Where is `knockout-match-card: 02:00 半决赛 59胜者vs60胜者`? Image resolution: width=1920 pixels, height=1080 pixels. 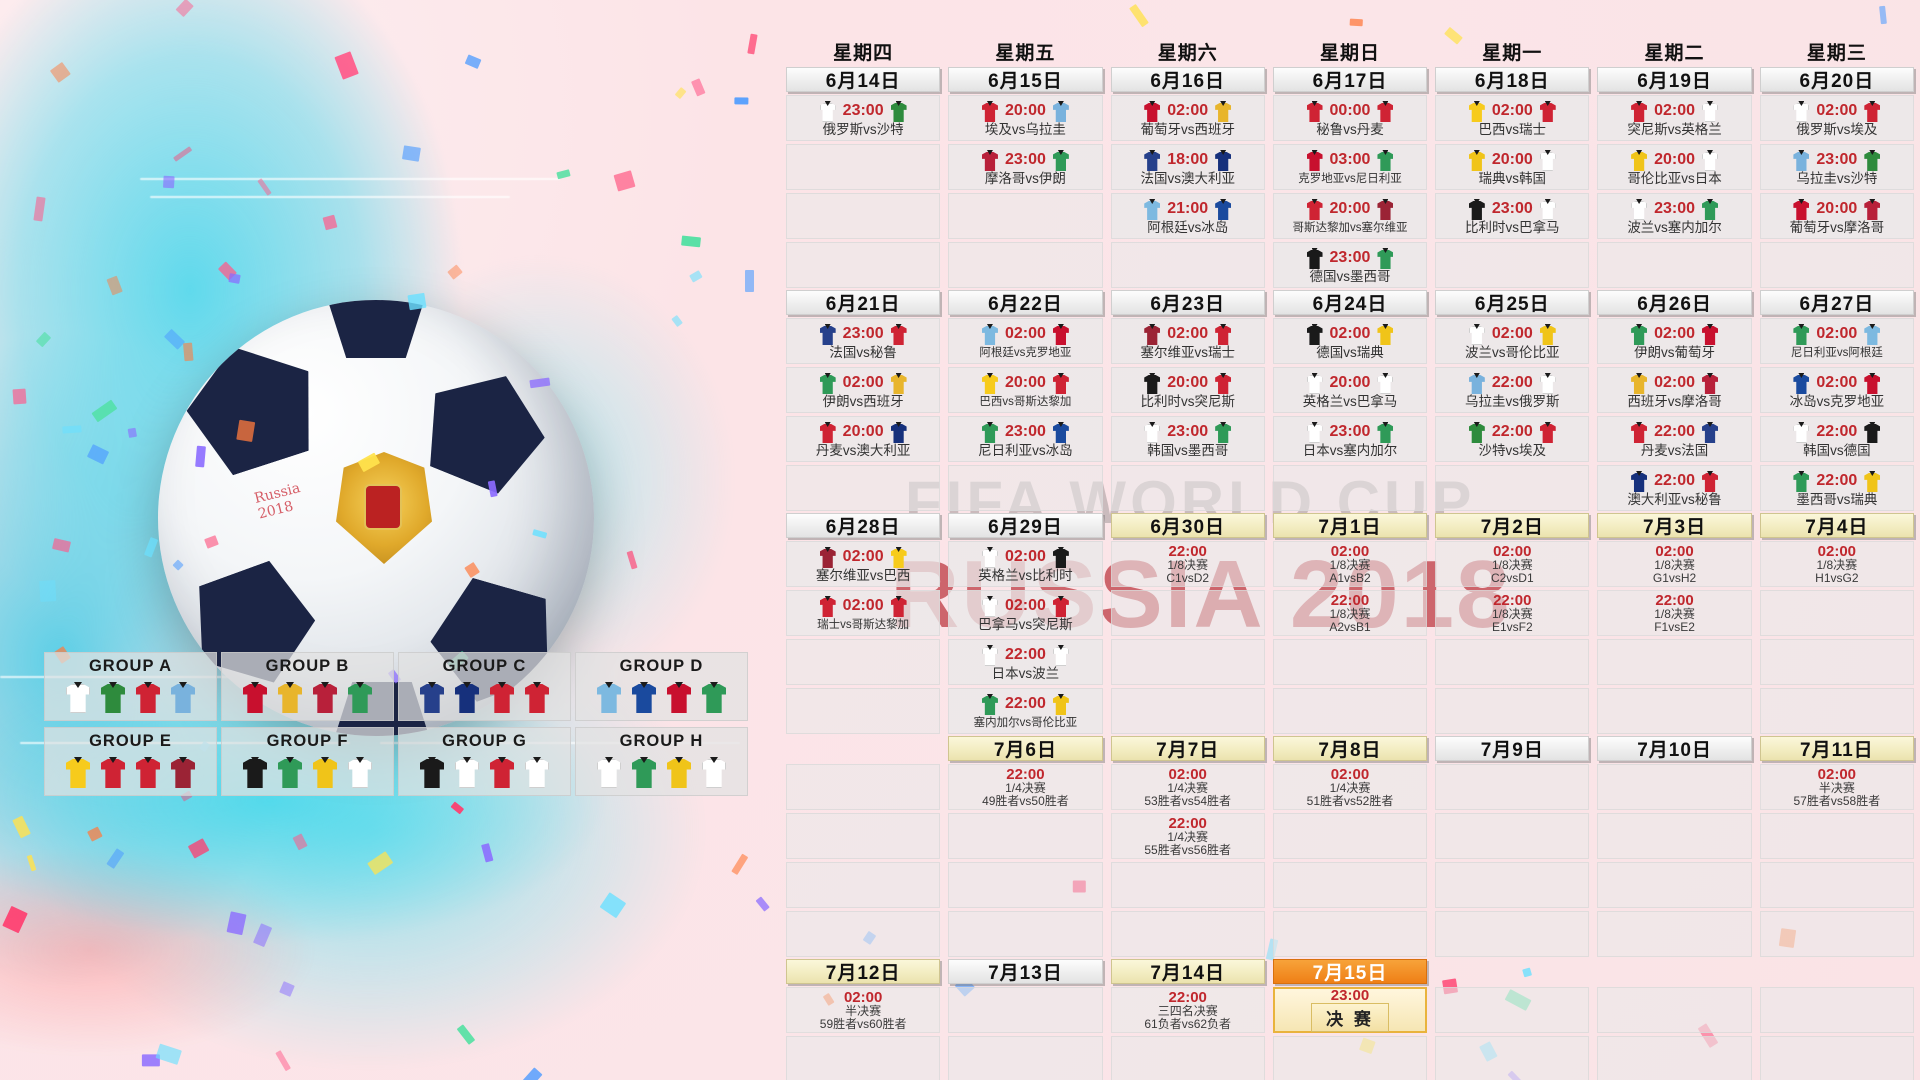 knockout-match-card: 02:00 半决赛 59胜者vs60胜者 is located at coordinates (863, 1010).